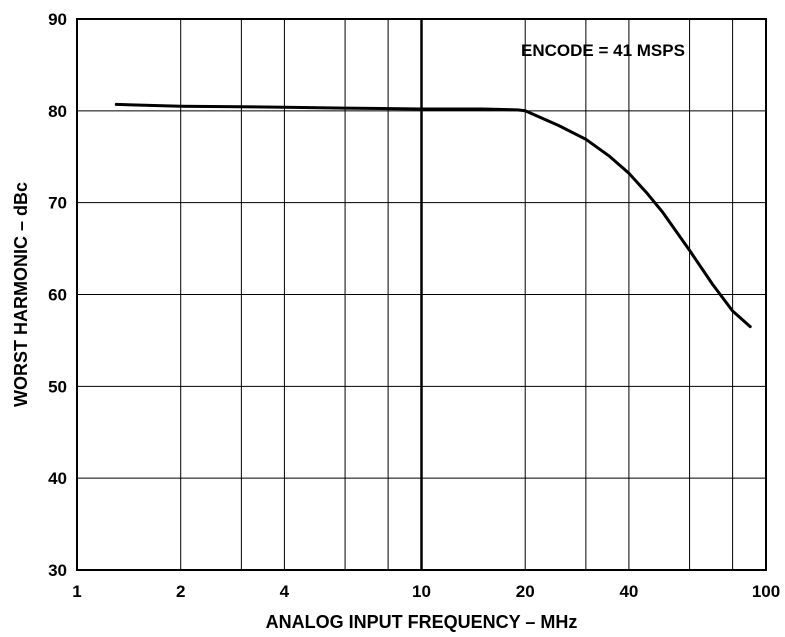 The height and width of the screenshot is (637, 785). I want to click on x-axis-title: ANALOG INPUT FREQUENCY – MHz, so click(422, 622).